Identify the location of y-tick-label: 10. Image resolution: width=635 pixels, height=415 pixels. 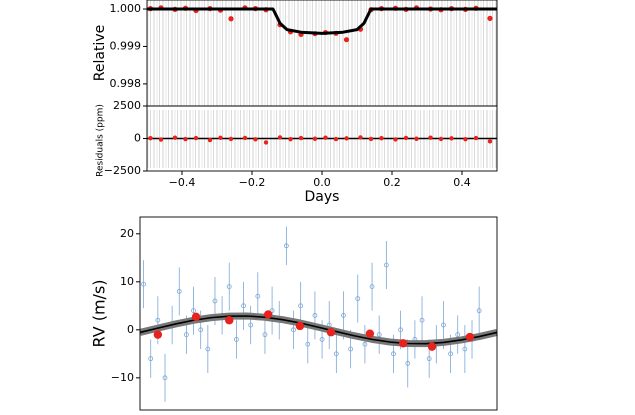
(127, 281).